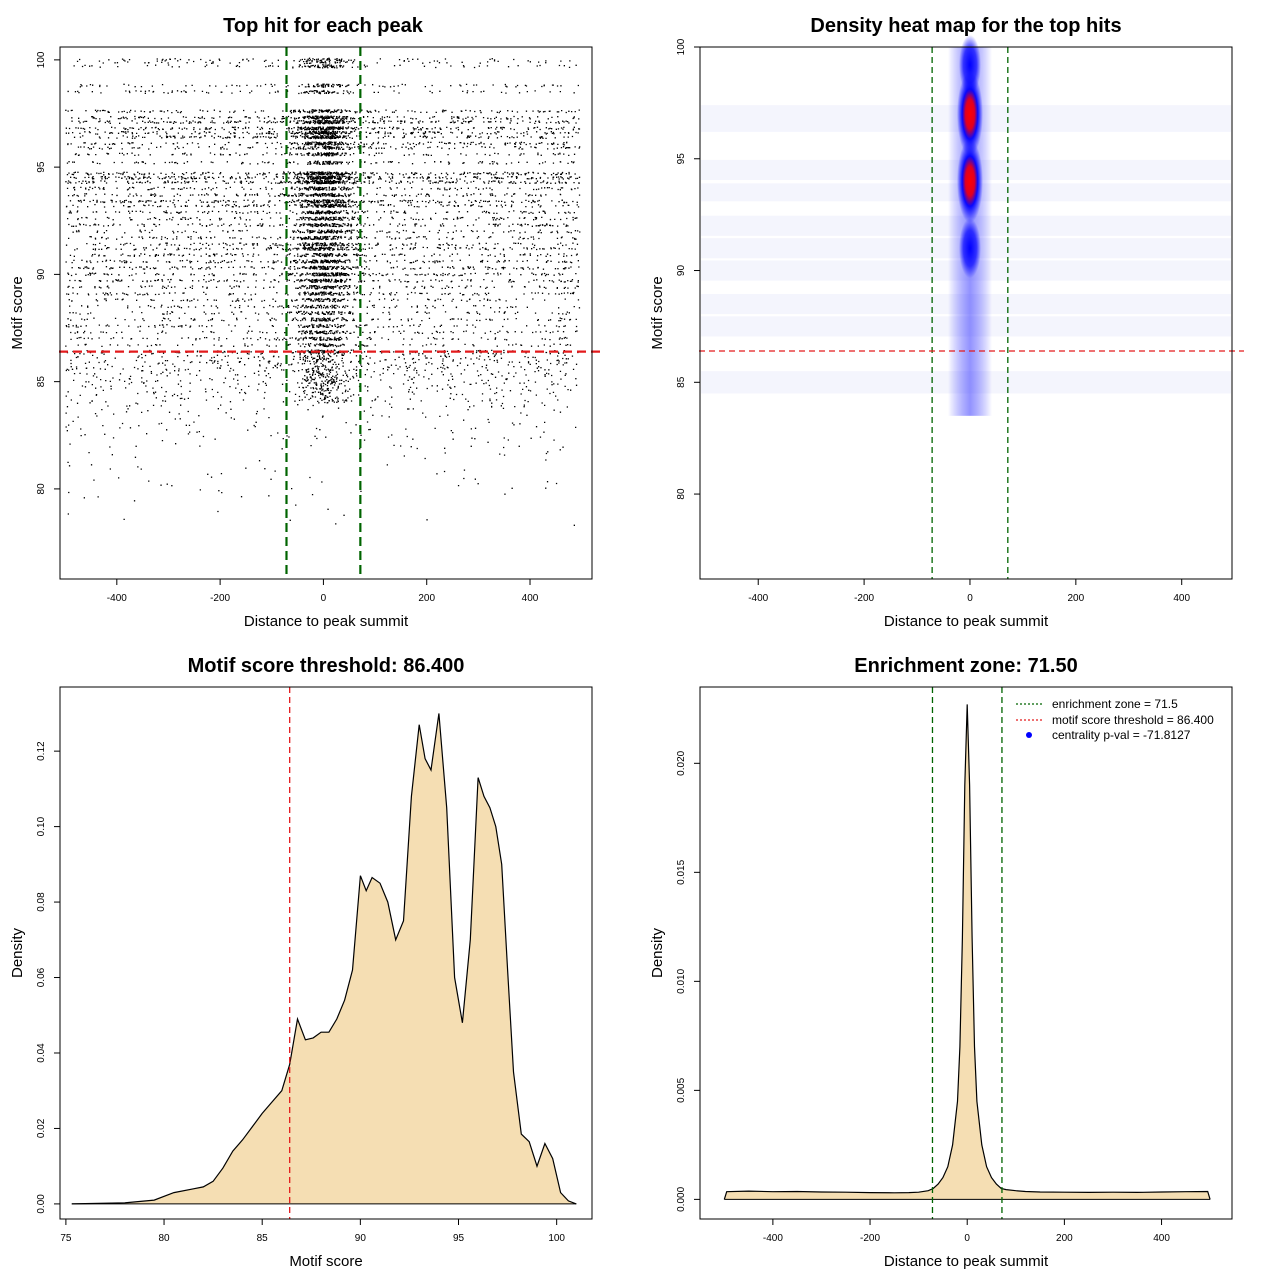 Image resolution: width=1280 pixels, height=1280 pixels. What do you see at coordinates (324, 598) in the screenshot?
I see `scatter-x-tick-label: 0` at bounding box center [324, 598].